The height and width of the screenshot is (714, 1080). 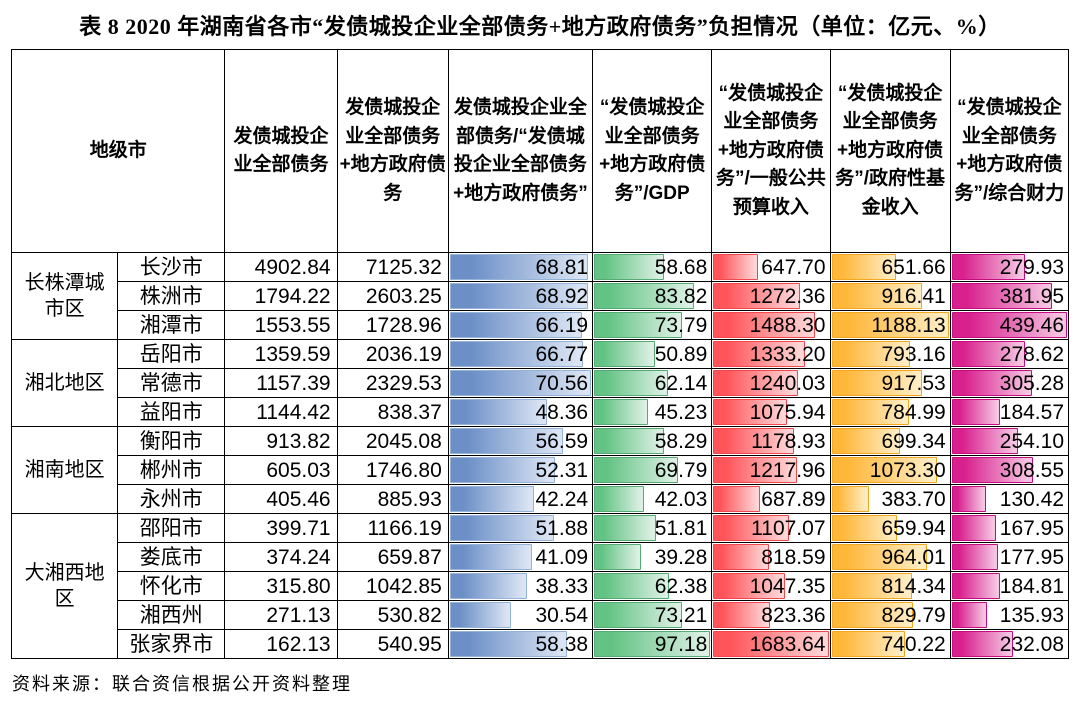 I want to click on bar-value: 48.36, so click(x=562, y=412).